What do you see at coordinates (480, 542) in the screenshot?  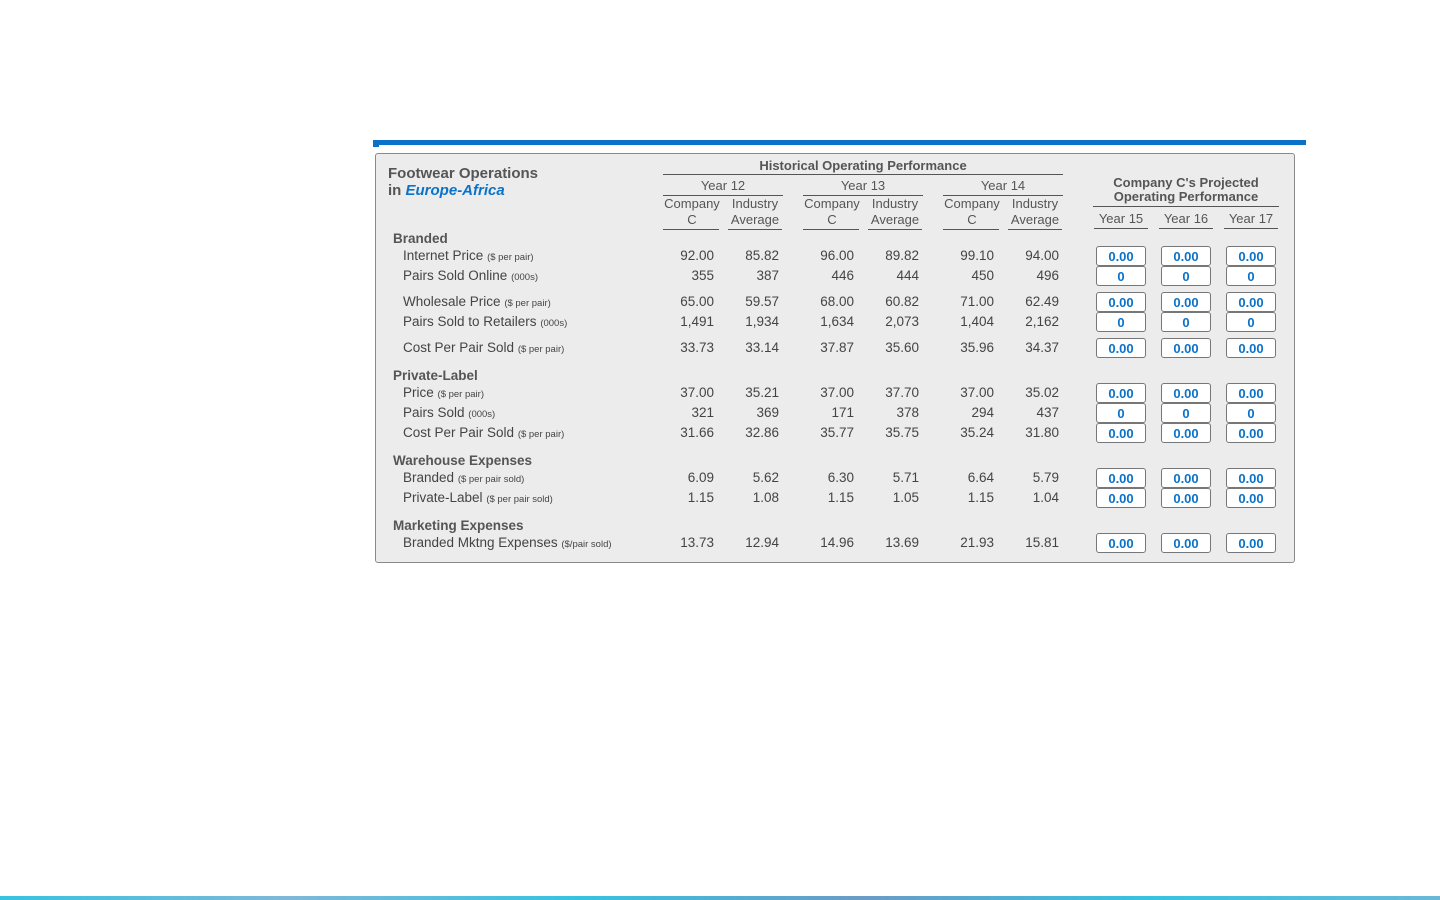 I see `row-label-text: Branded Mktng Expenses` at bounding box center [480, 542].